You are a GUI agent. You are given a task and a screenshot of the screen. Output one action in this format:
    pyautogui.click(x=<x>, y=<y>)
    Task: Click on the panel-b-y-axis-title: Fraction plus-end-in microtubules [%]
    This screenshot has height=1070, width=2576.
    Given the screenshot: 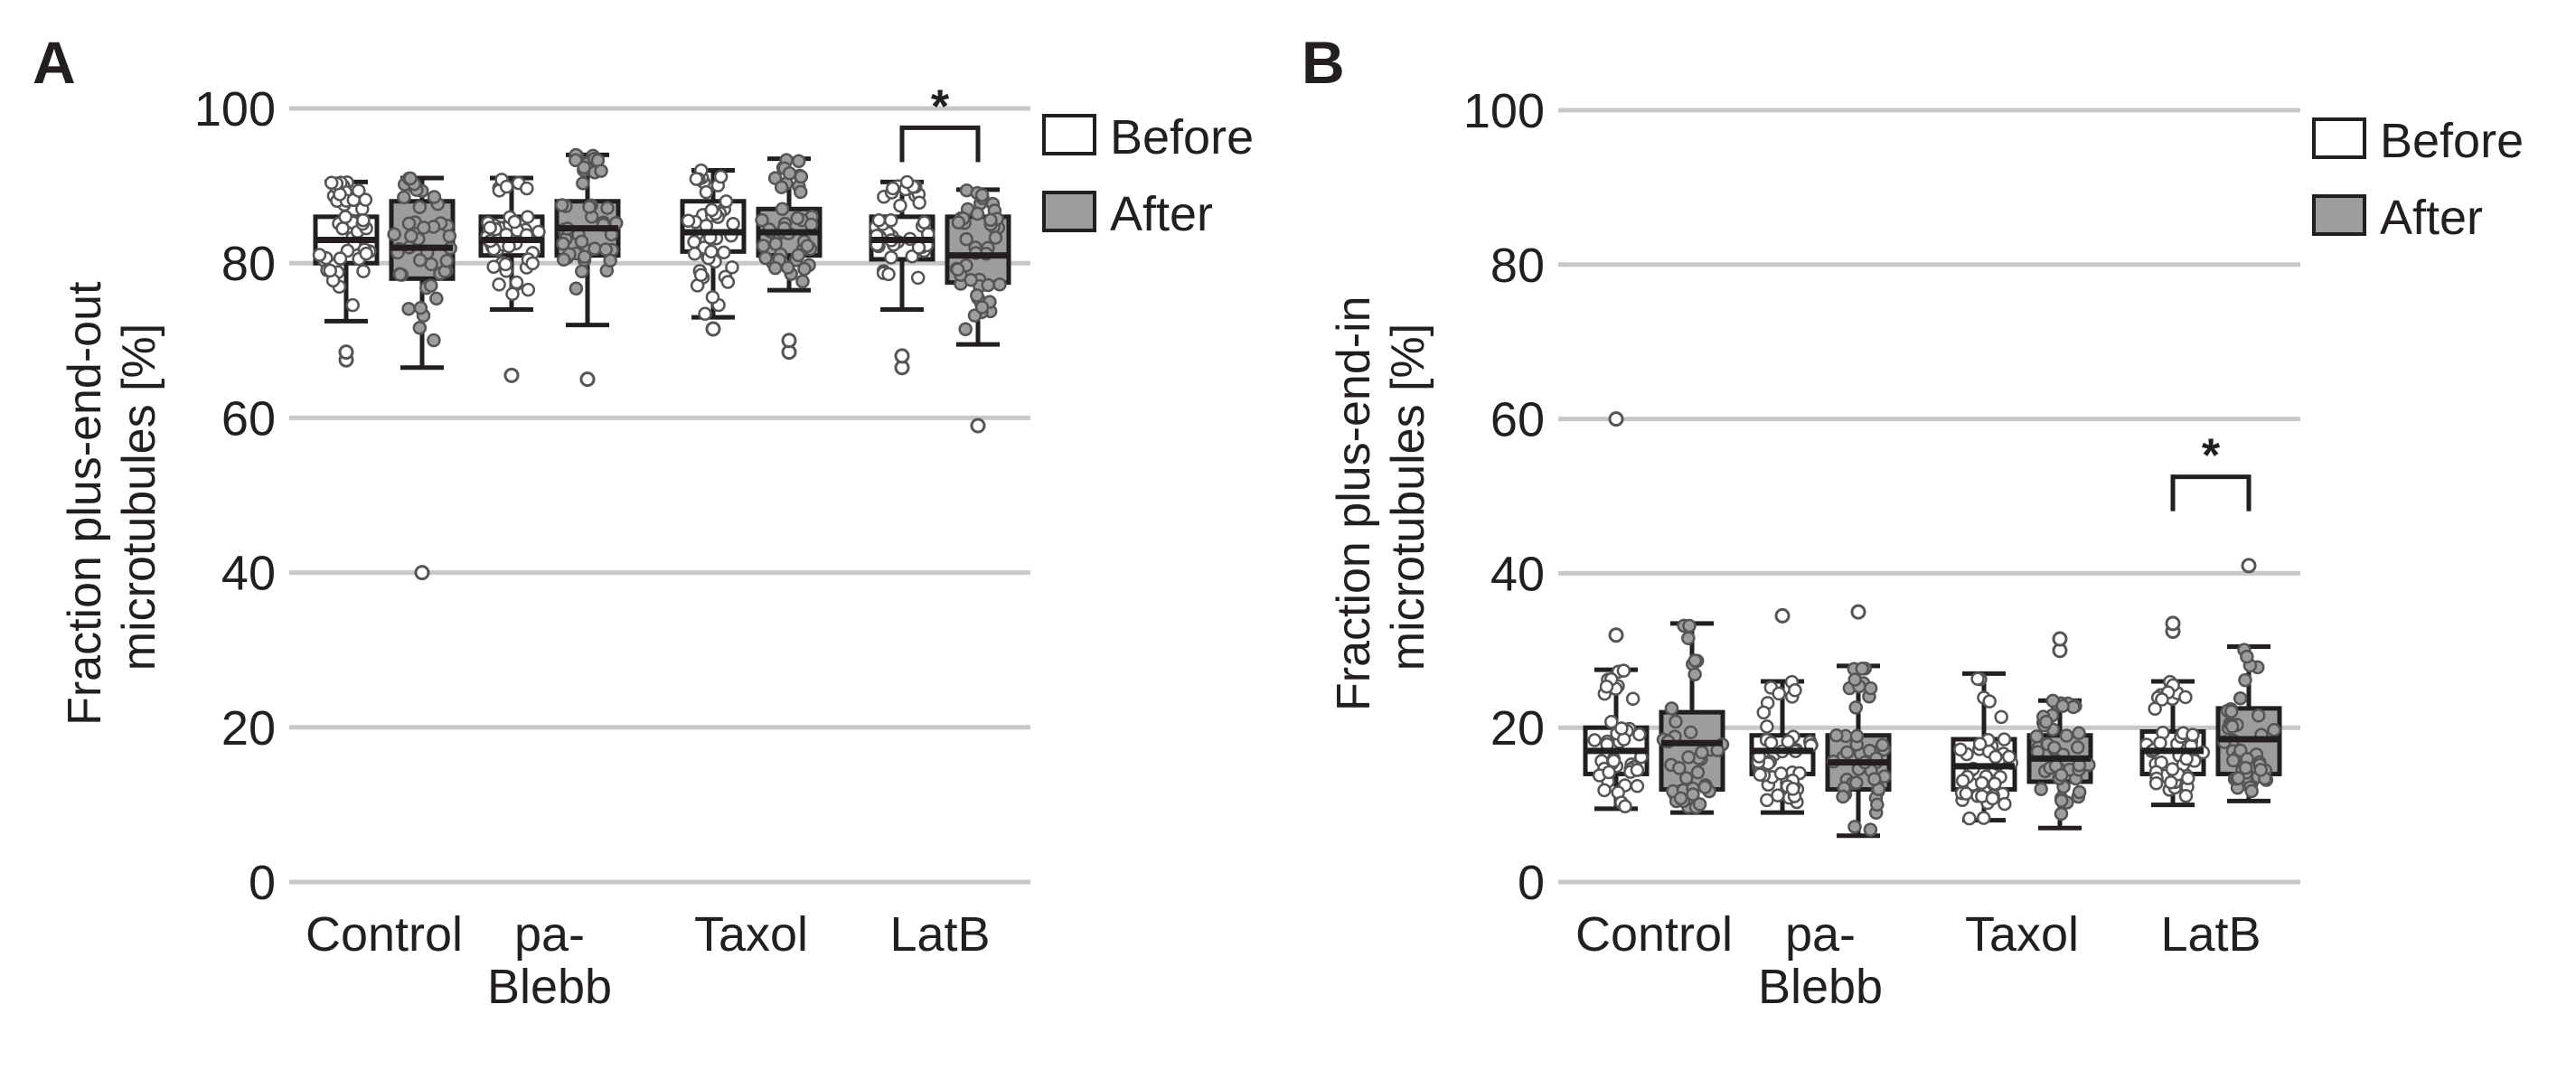 What is the action you would take?
    pyautogui.click(x=1381, y=497)
    